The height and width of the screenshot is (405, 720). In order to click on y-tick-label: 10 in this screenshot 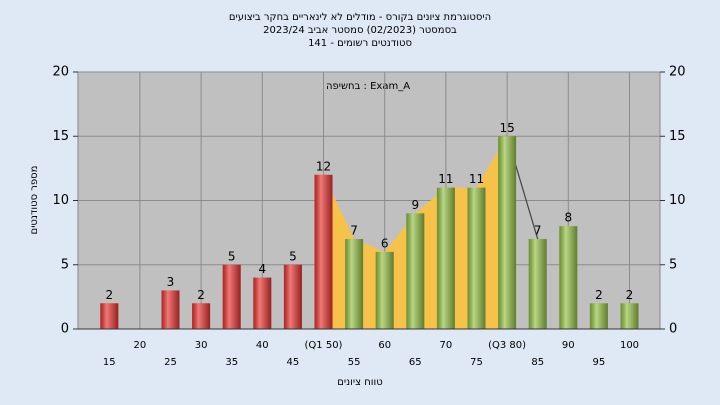, I will do `click(60, 200)`.